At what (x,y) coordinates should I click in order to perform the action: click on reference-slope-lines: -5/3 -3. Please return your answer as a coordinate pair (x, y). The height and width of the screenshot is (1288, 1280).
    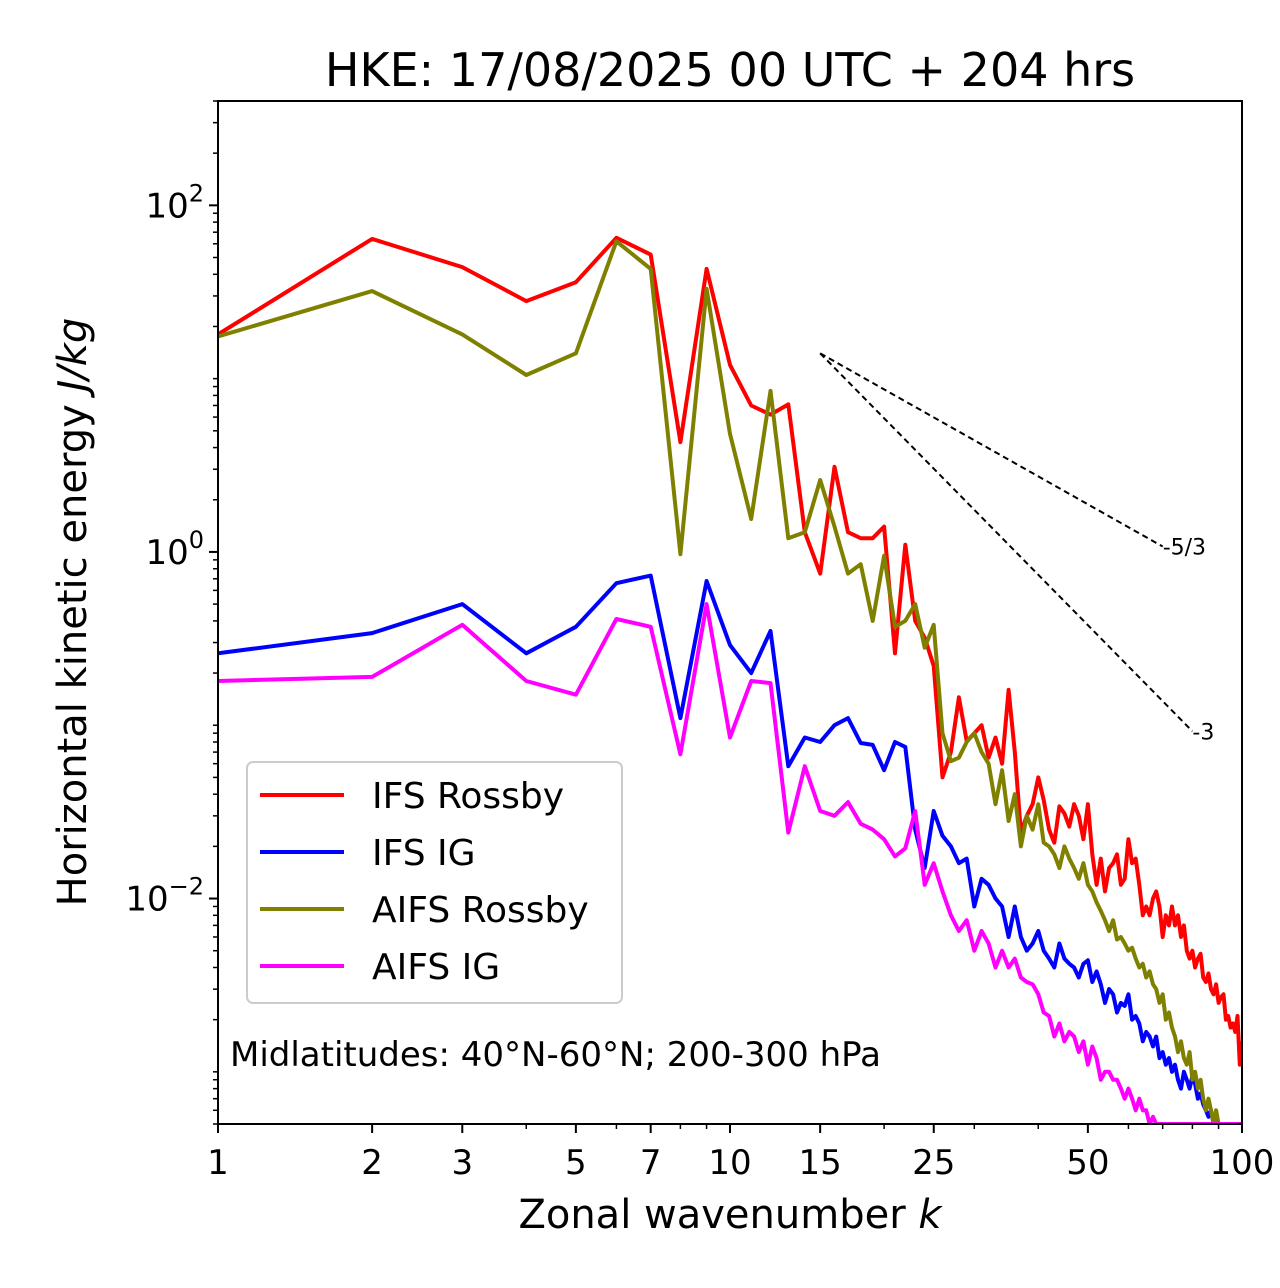
    Looking at the image, I should click on (1016, 548).